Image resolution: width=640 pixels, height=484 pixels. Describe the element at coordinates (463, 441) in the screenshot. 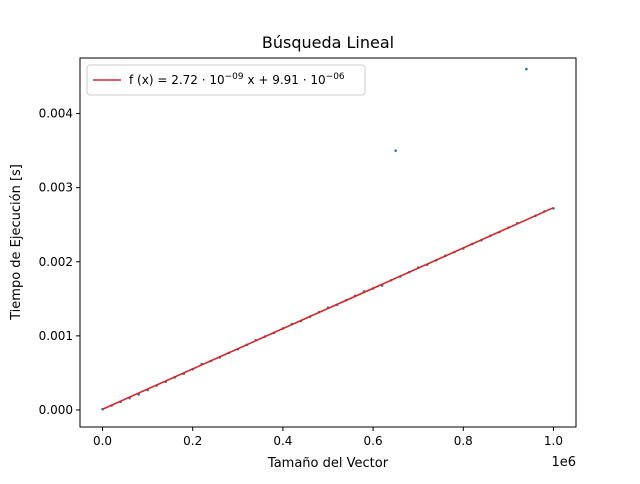

I see `x-tick-label: 0.8` at that location.